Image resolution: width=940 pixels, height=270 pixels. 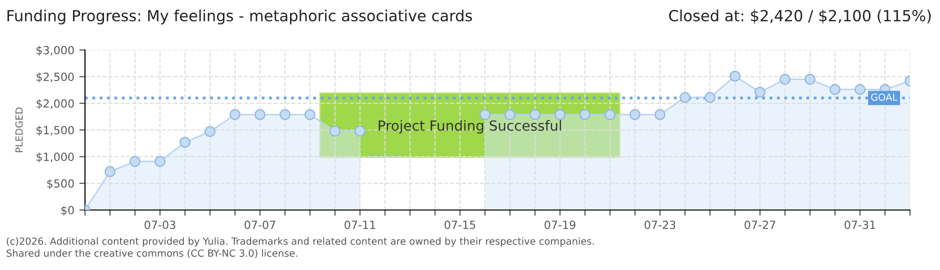 What do you see at coordinates (19, 130) in the screenshot?
I see `y-axis-title: PLEDGED` at bounding box center [19, 130].